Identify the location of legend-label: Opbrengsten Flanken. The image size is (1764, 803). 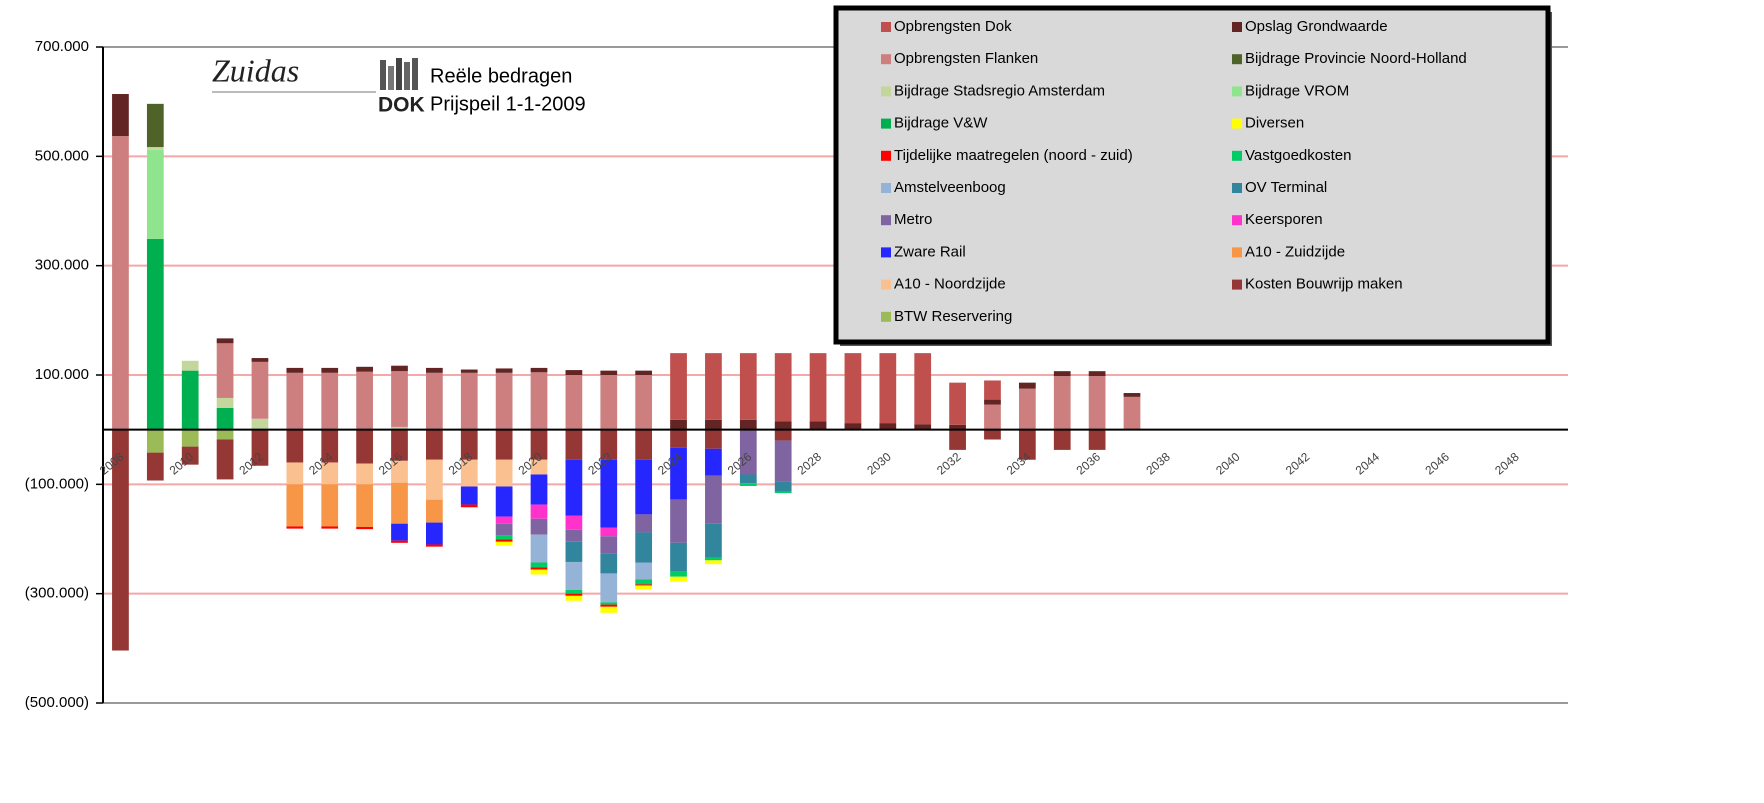
(966, 58).